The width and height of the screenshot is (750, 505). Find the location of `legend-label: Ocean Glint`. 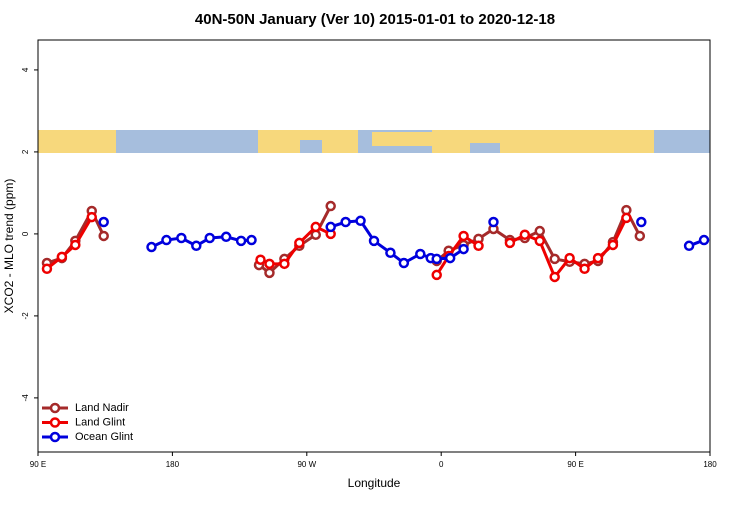

legend-label: Ocean Glint is located at coordinates (104, 437).